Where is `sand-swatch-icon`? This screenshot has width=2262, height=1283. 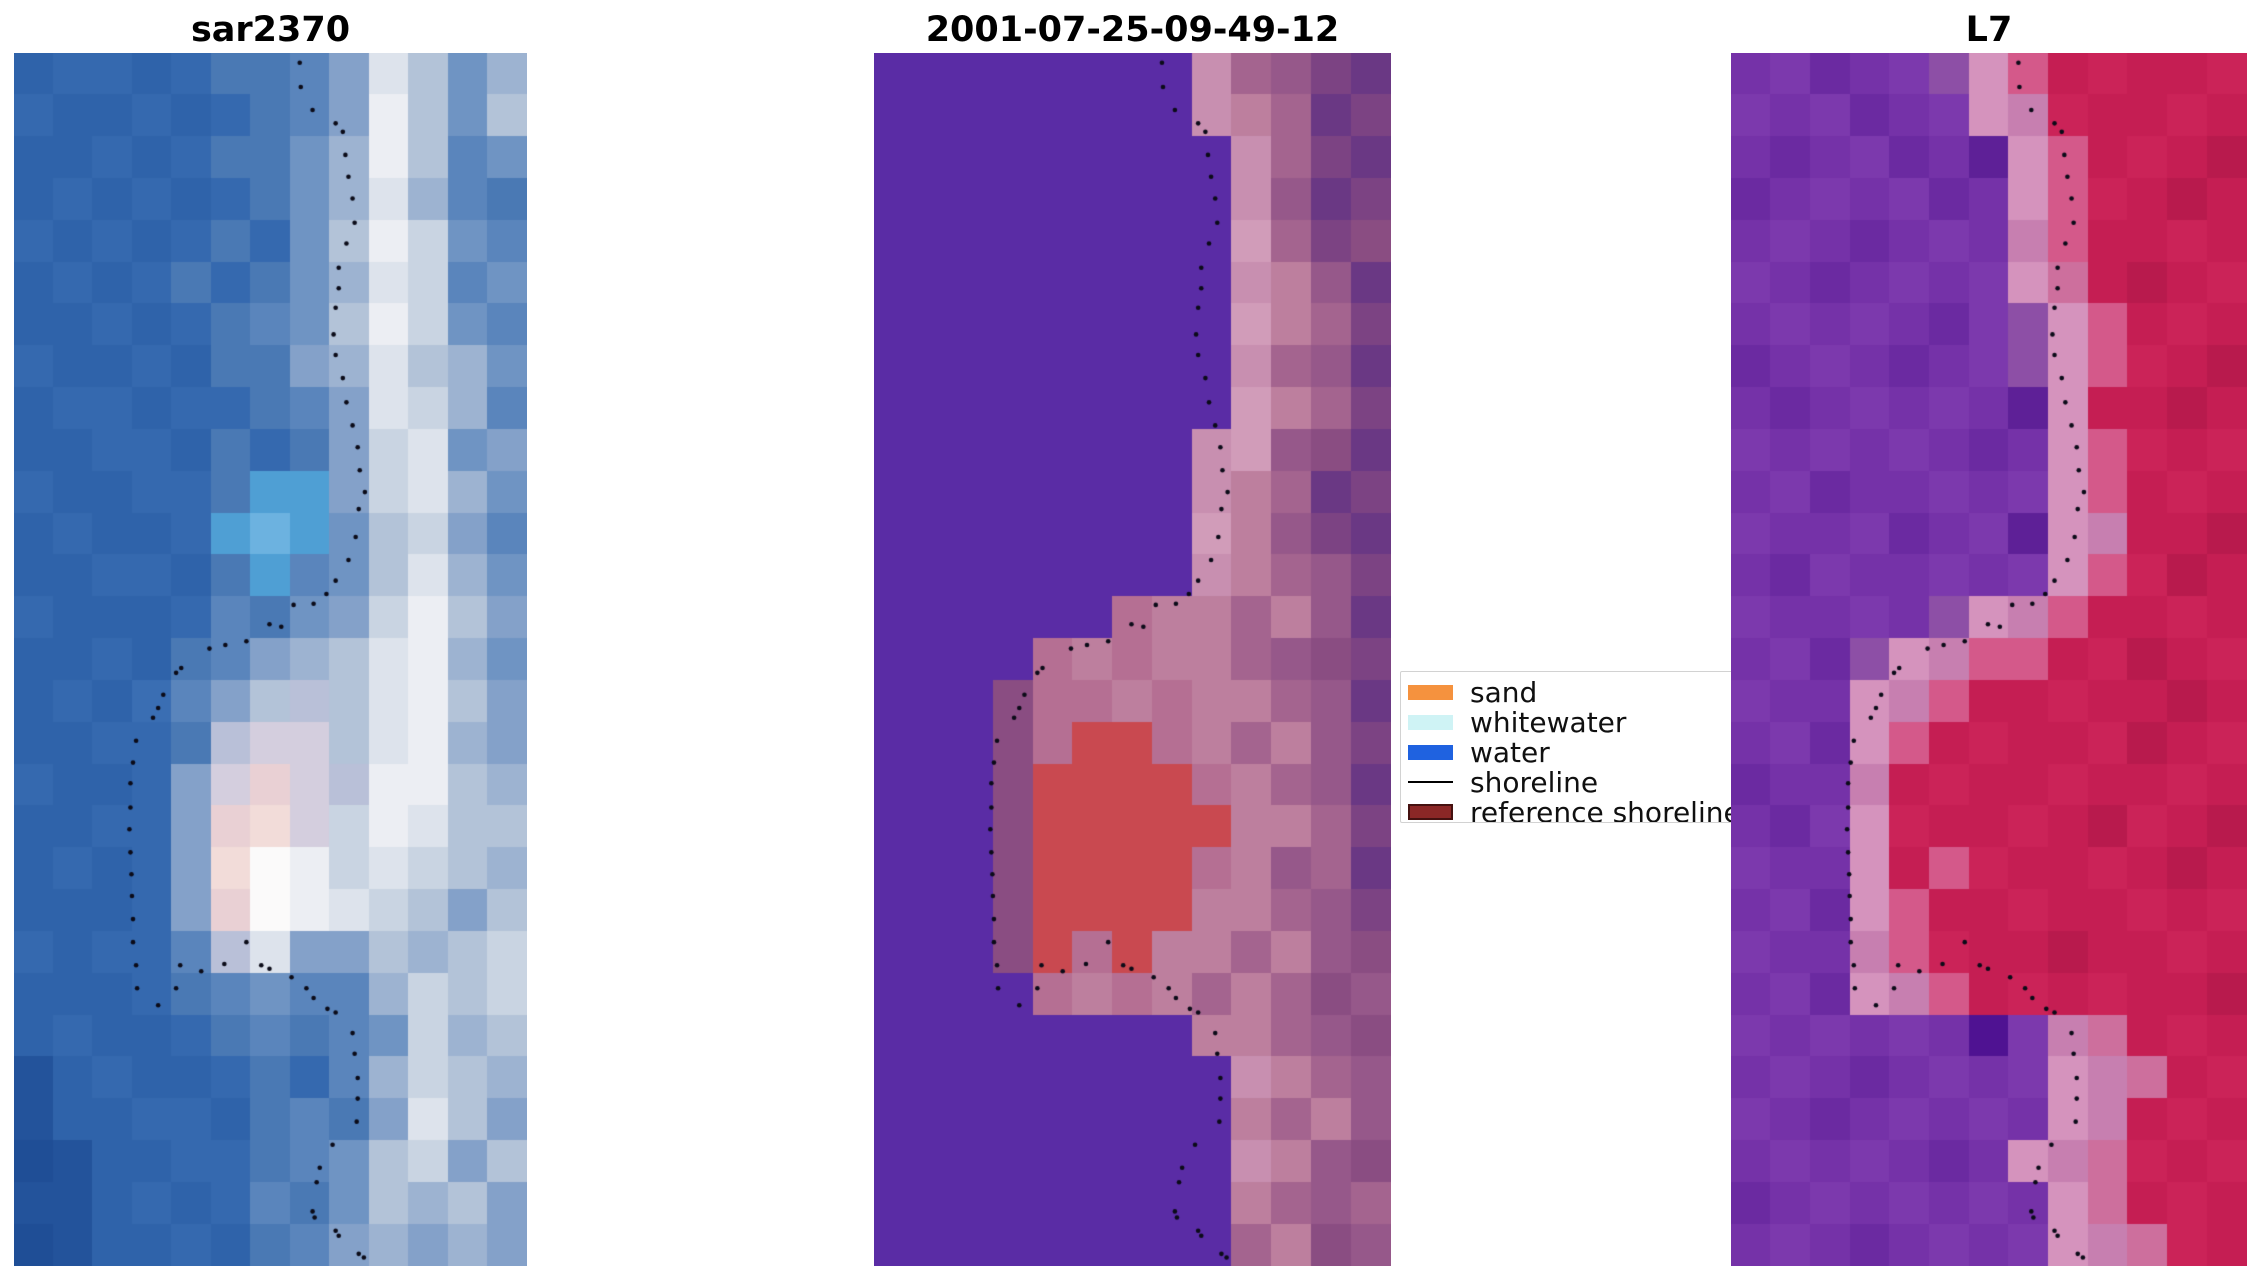 sand-swatch-icon is located at coordinates (1430, 692).